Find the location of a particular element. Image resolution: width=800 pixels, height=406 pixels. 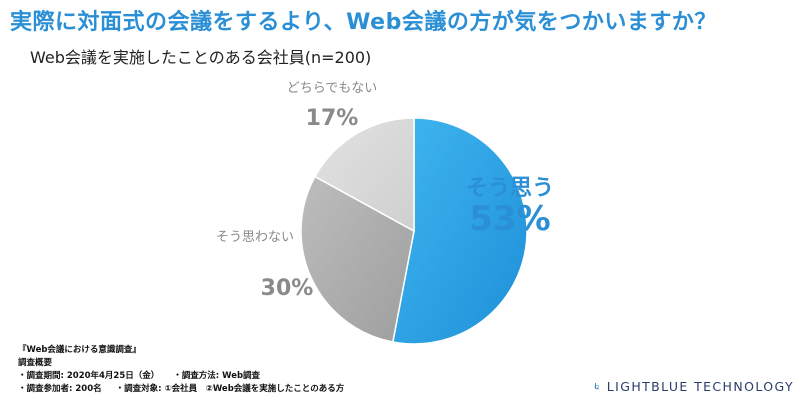

lightblue-logo-icon is located at coordinates (597, 386).